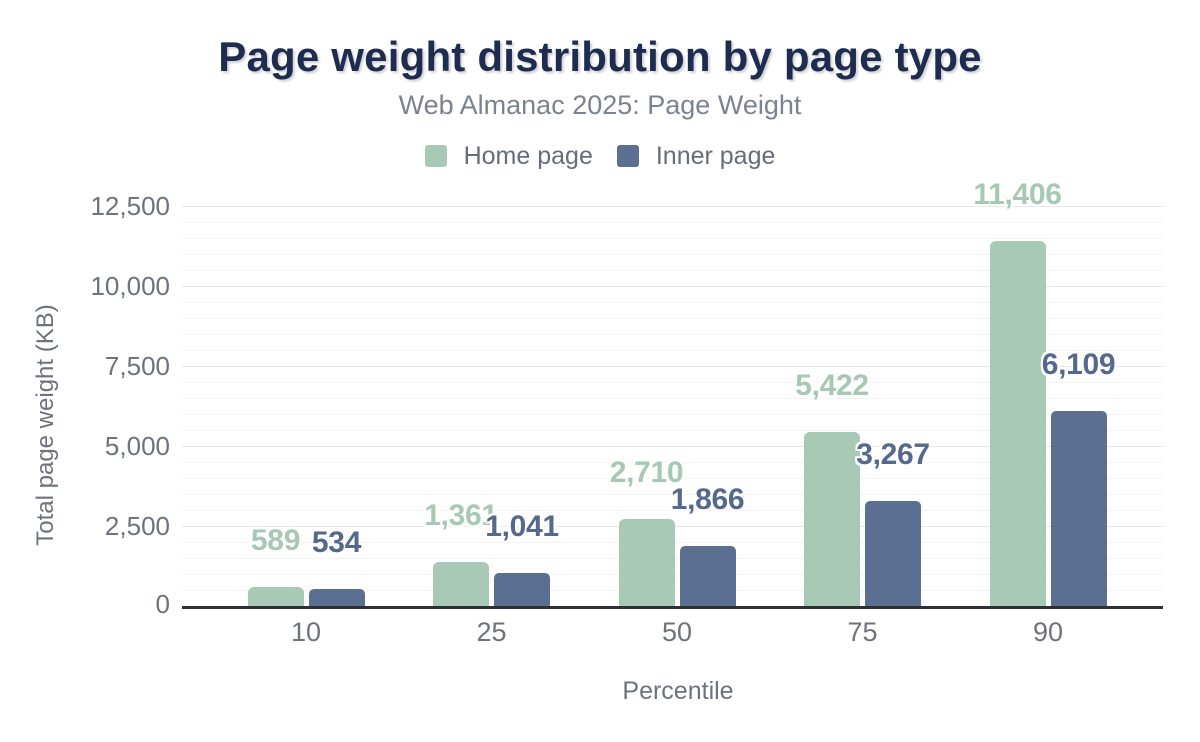 The width and height of the screenshot is (1200, 742). I want to click on x-axis-title: Percentile, so click(678, 691).